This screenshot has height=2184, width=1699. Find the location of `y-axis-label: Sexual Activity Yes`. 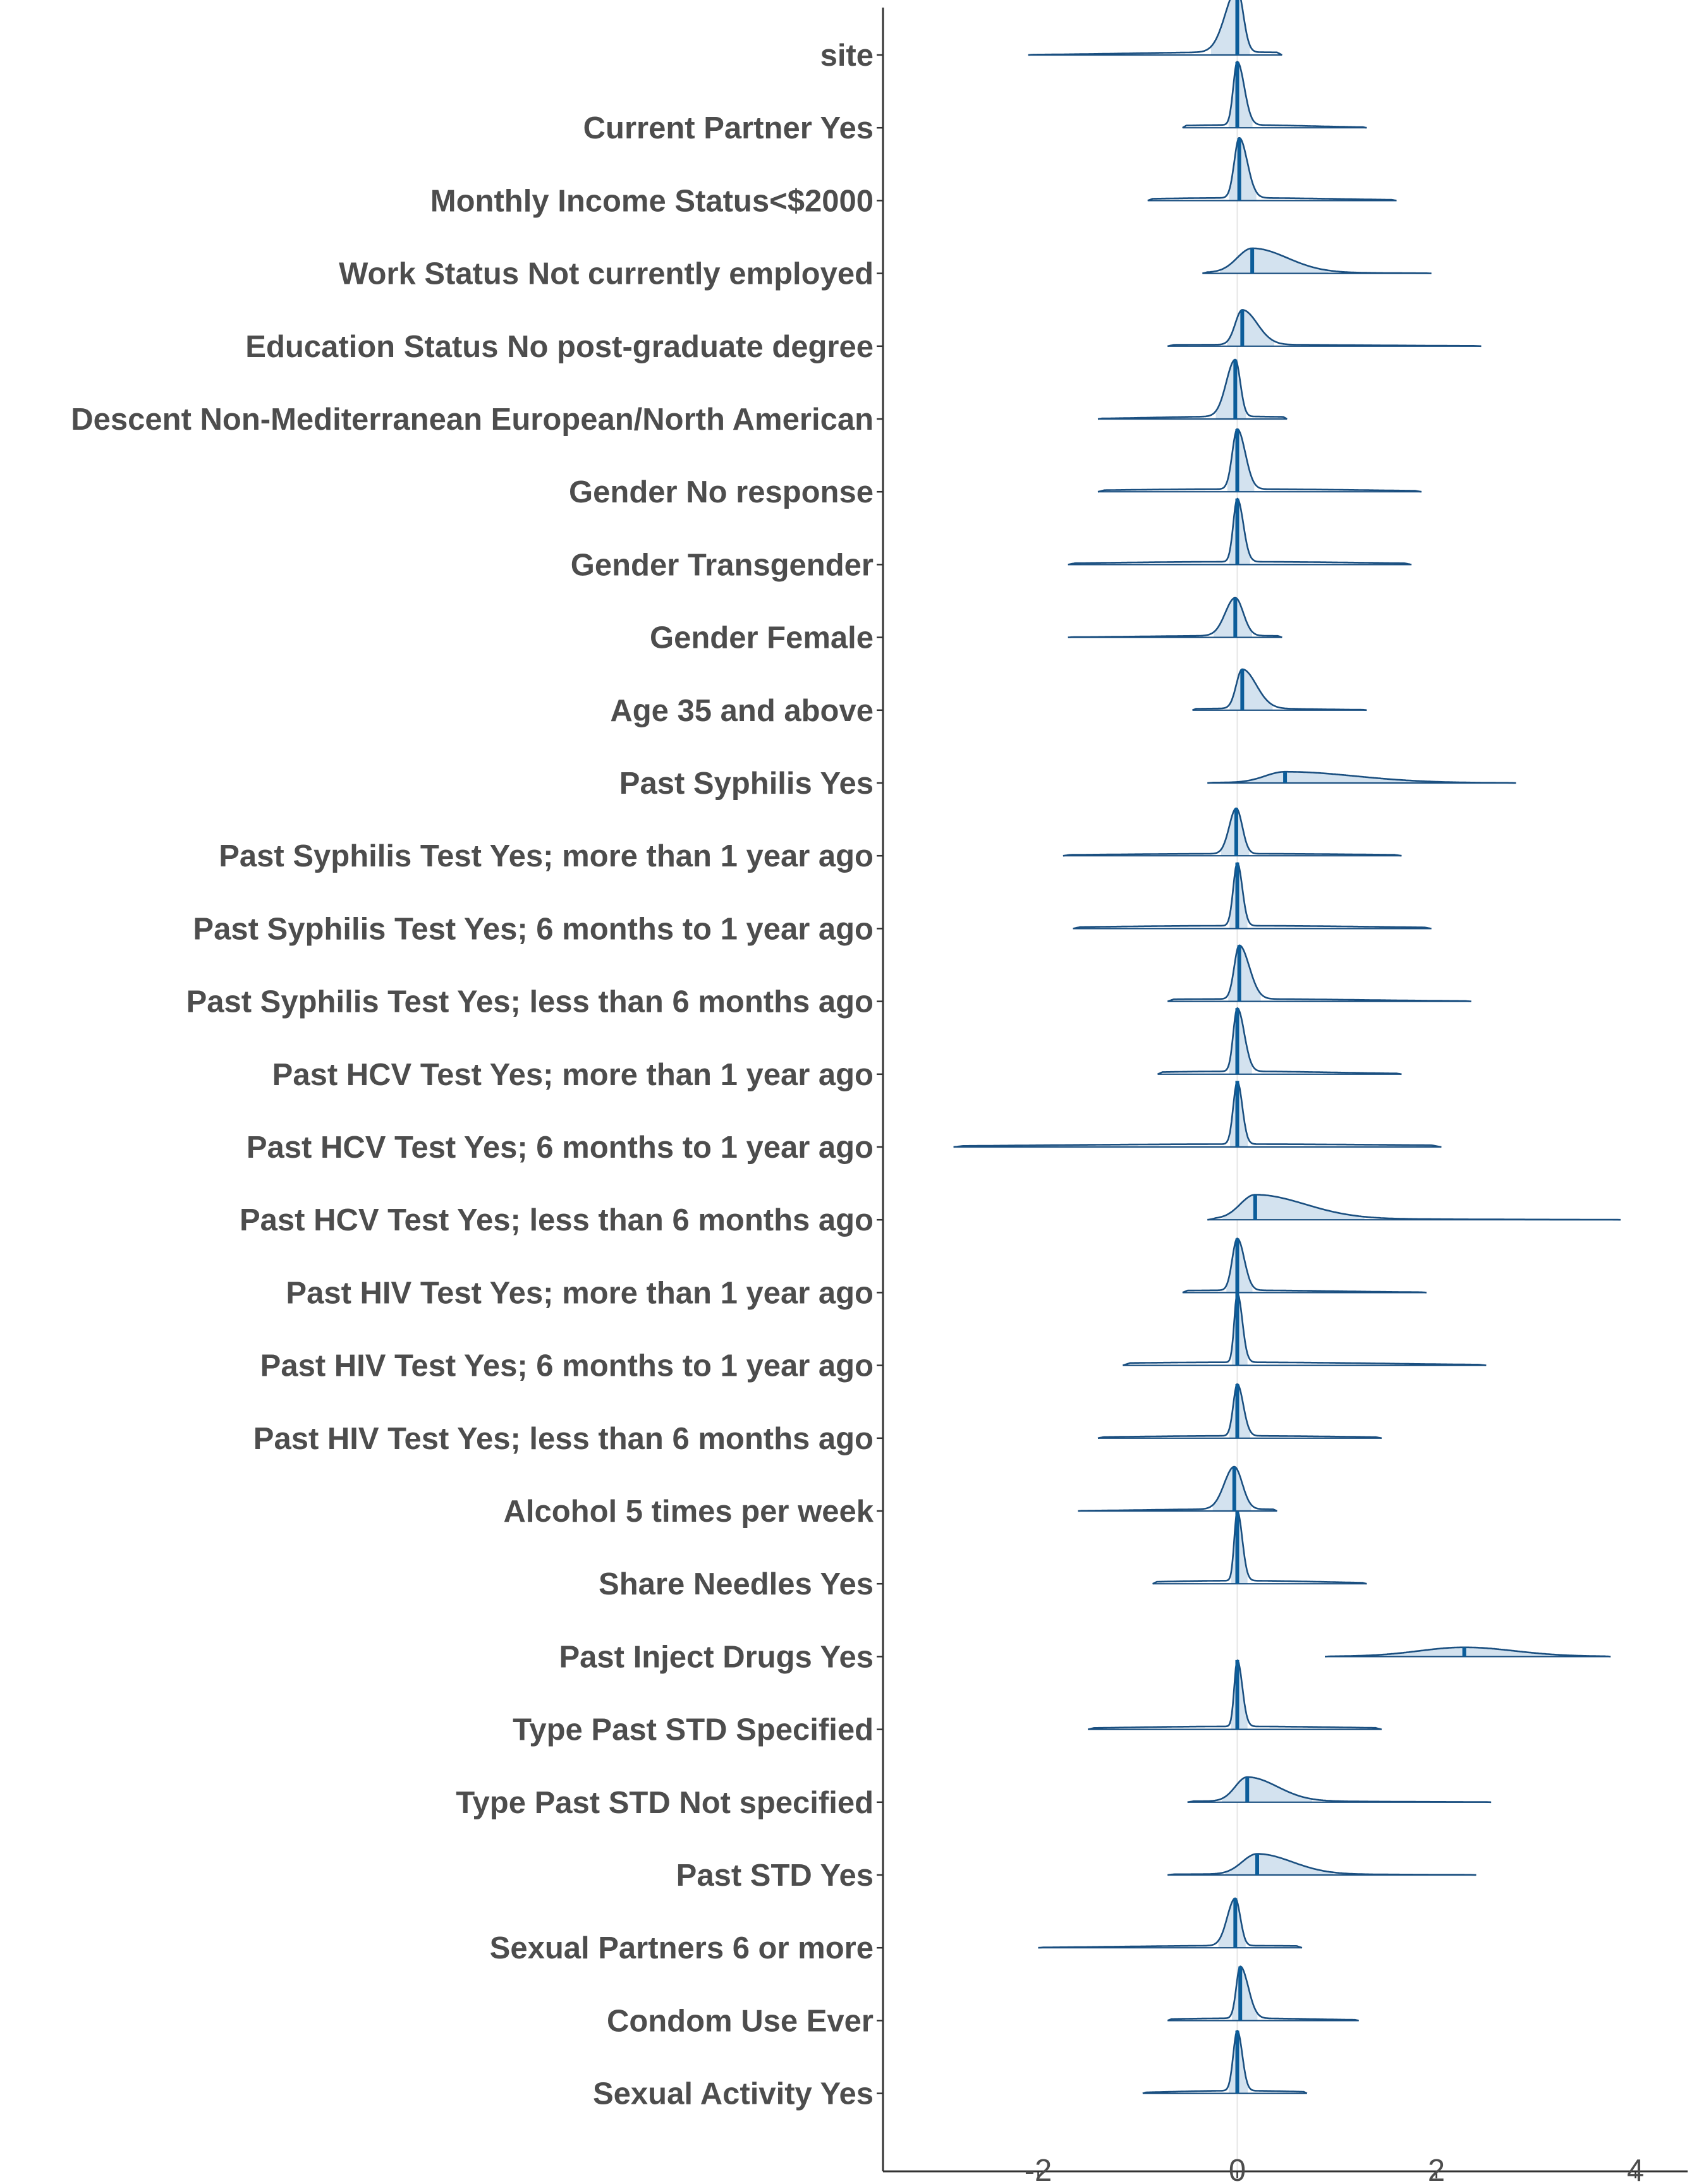

y-axis-label: Sexual Activity Yes is located at coordinates (733, 2094).